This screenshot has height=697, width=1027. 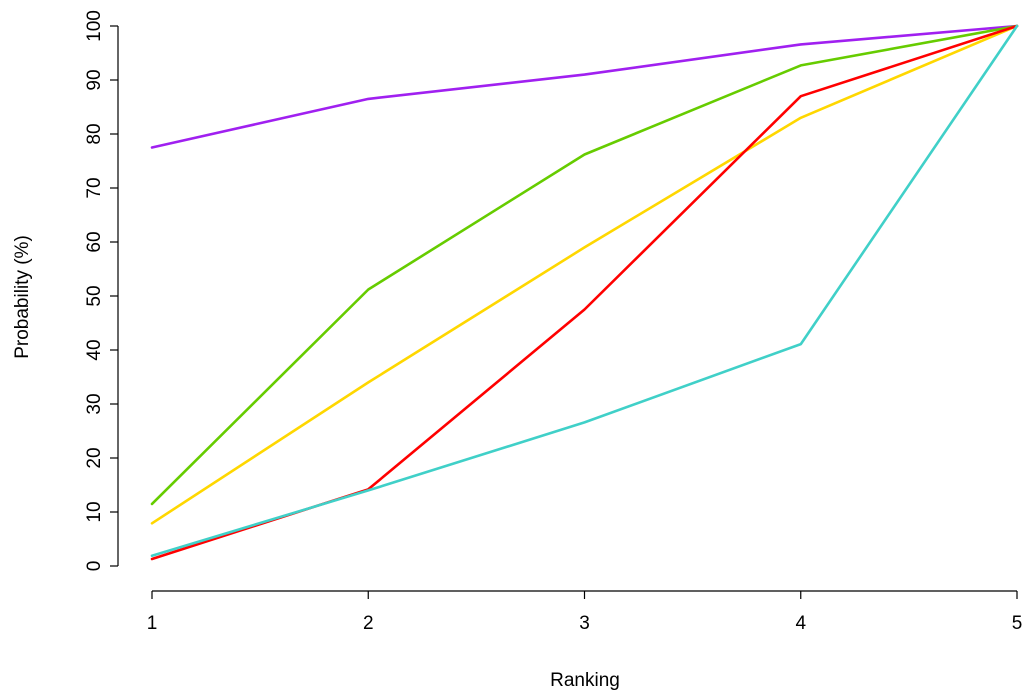 I want to click on y-tick-label: 70, so click(x=94, y=187).